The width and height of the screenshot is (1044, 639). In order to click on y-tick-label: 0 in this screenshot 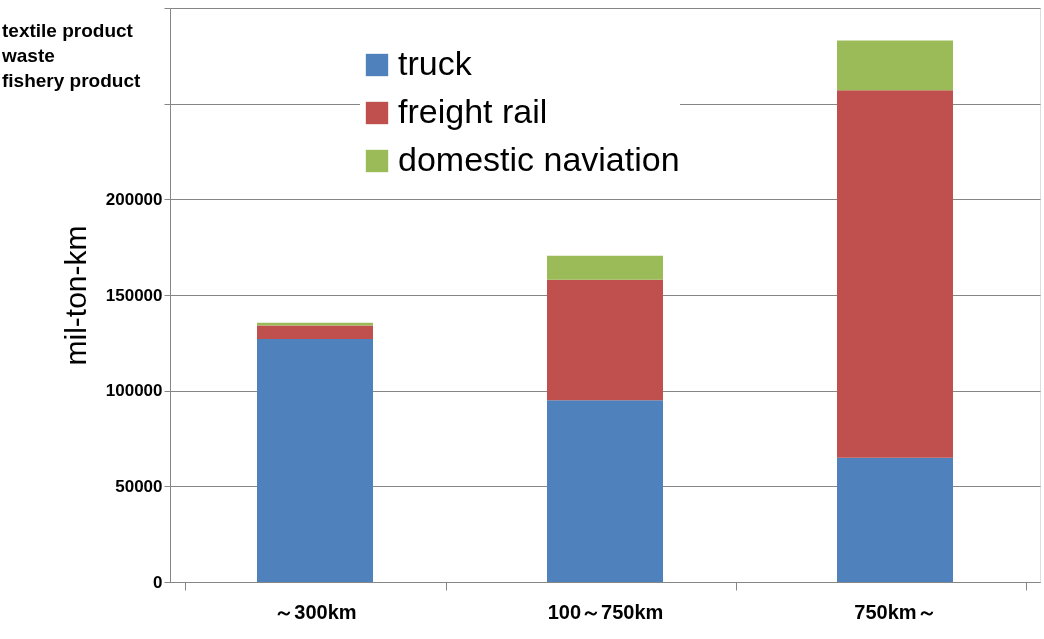, I will do `click(158, 582)`.